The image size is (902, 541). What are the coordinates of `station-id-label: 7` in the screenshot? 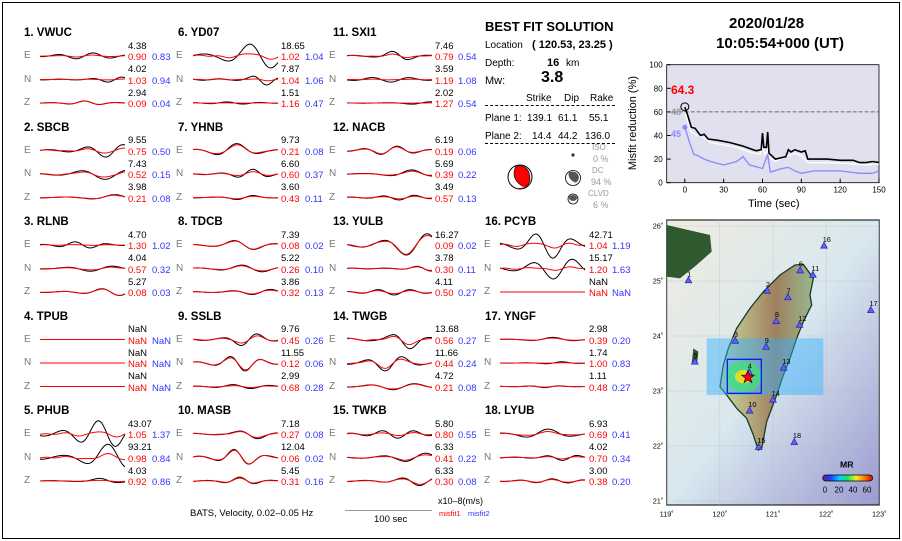 It's located at (789, 291).